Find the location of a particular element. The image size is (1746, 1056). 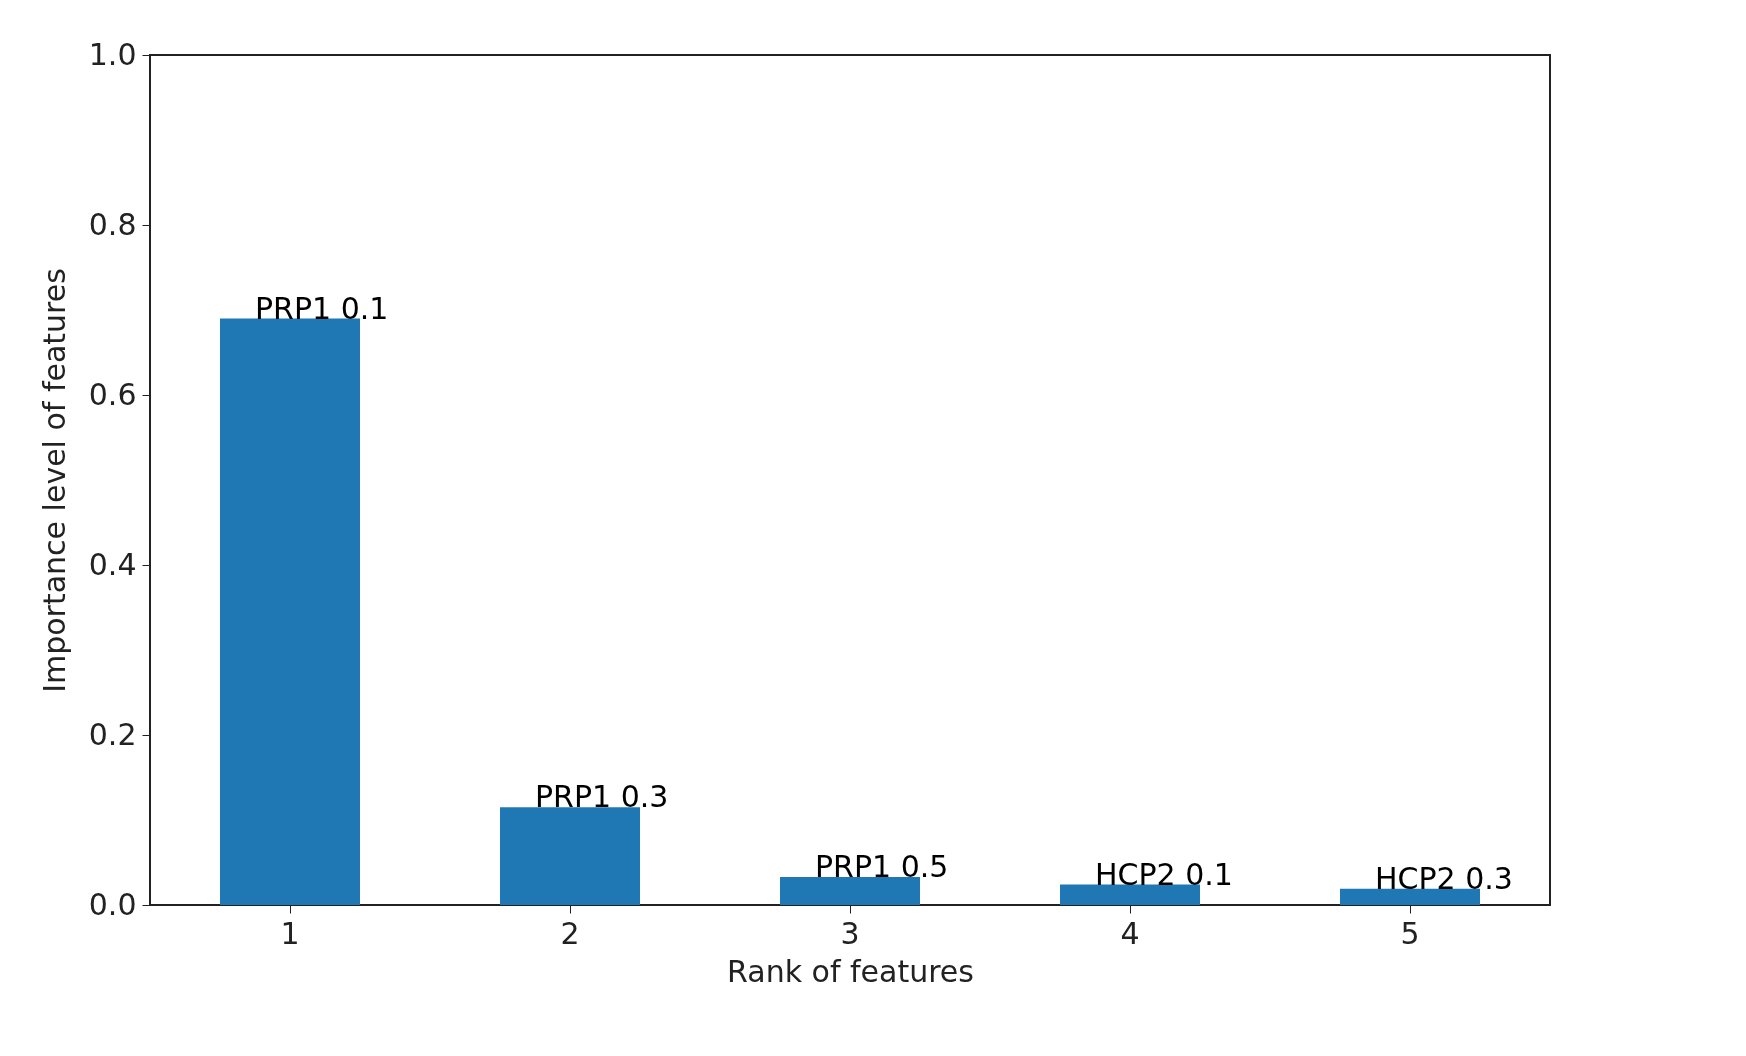

y-tick-label: 0.8 is located at coordinates (112, 224).